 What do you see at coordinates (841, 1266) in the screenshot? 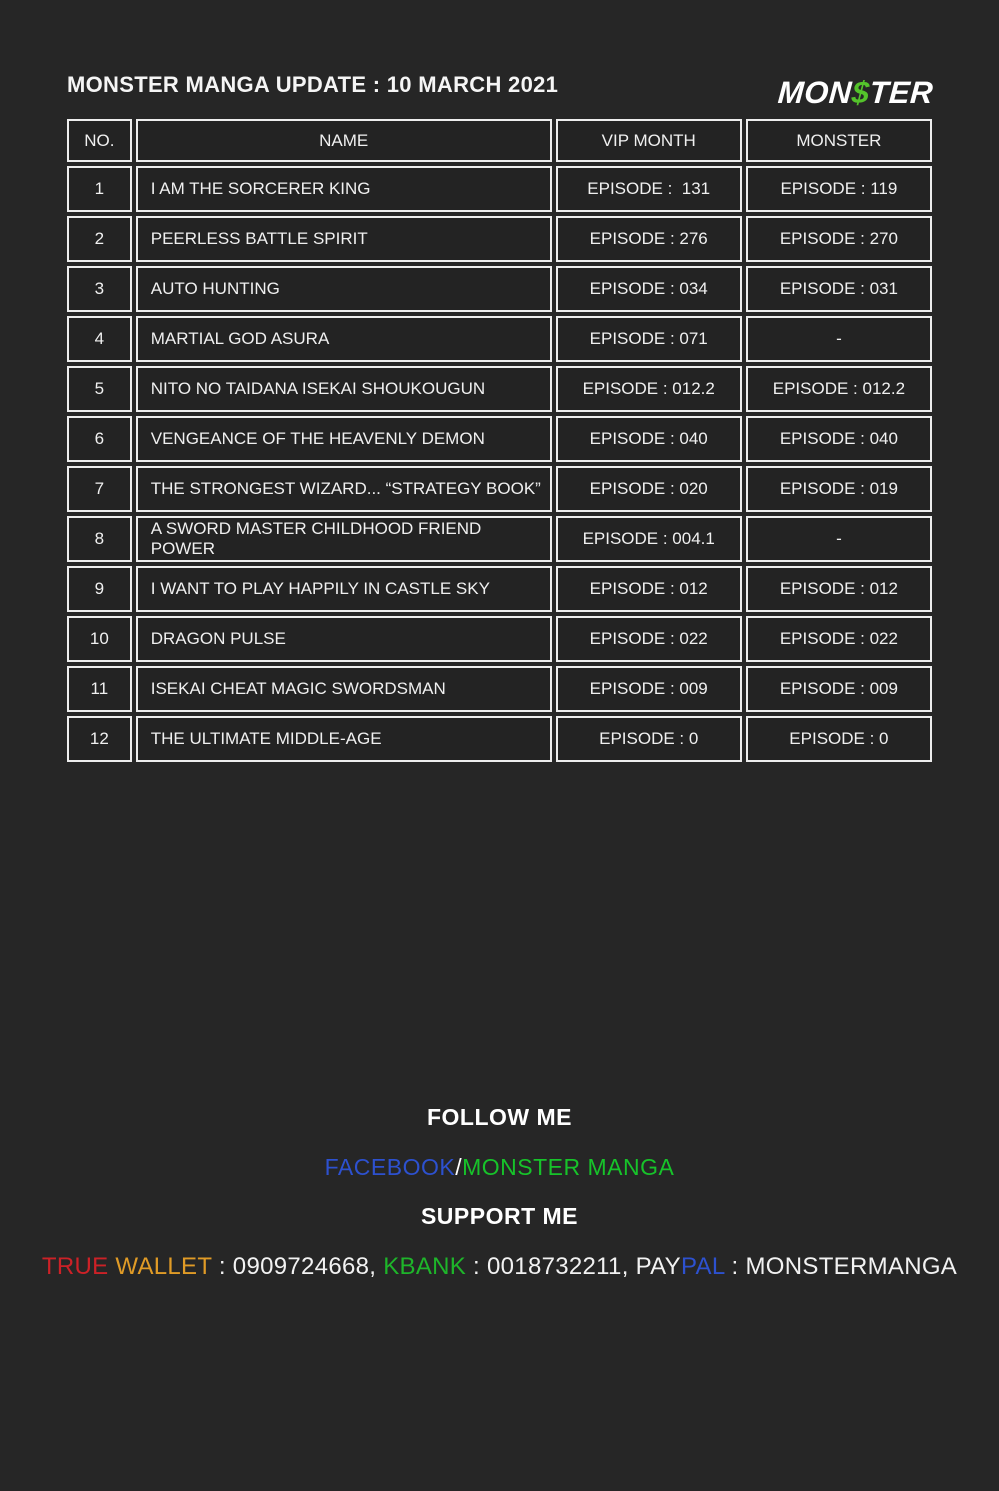
I see `paypal-account: : MONSTERMANGA` at bounding box center [841, 1266].